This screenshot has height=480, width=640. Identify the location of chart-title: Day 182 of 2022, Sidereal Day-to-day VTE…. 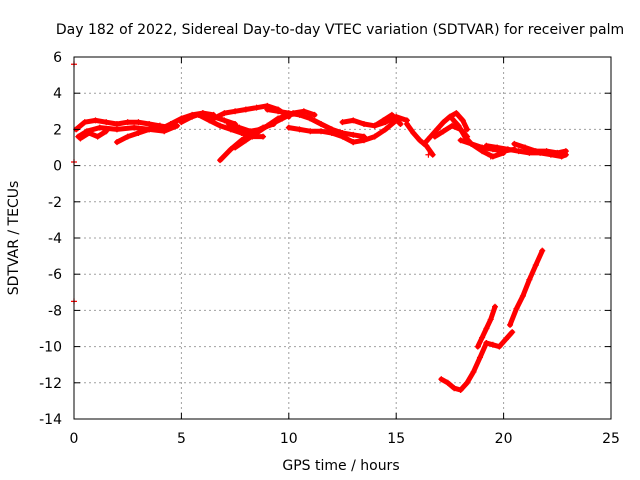
(340, 30).